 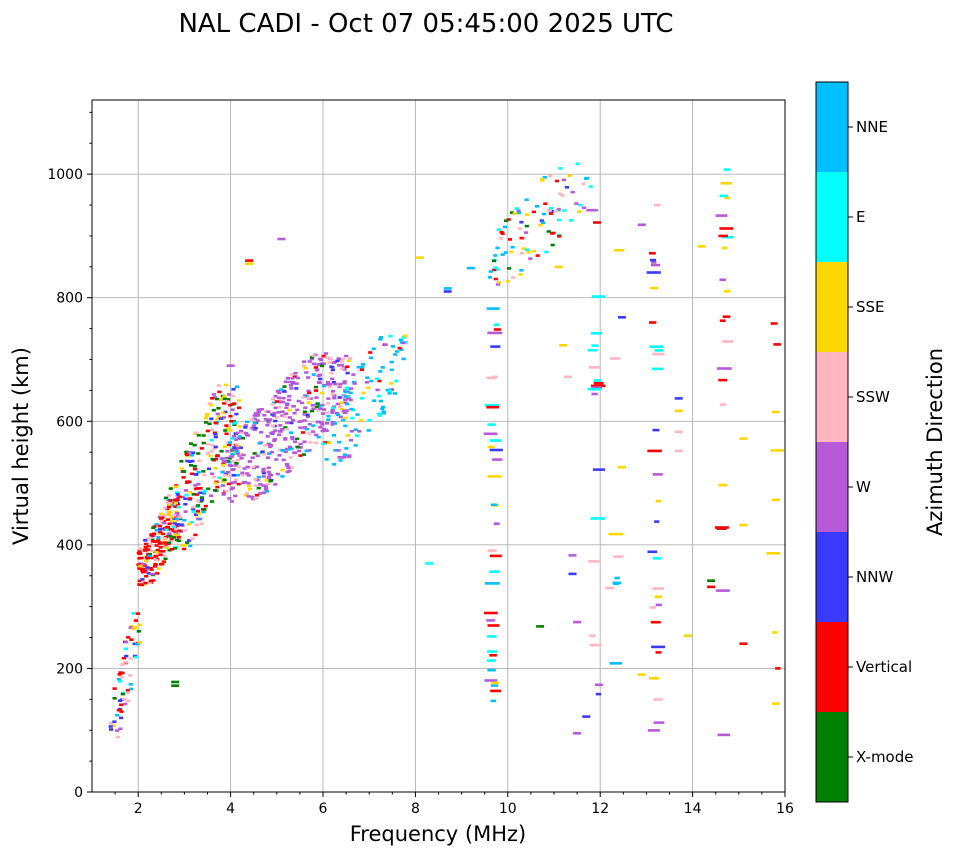 I want to click on x-tick-label: 8, so click(x=415, y=809).